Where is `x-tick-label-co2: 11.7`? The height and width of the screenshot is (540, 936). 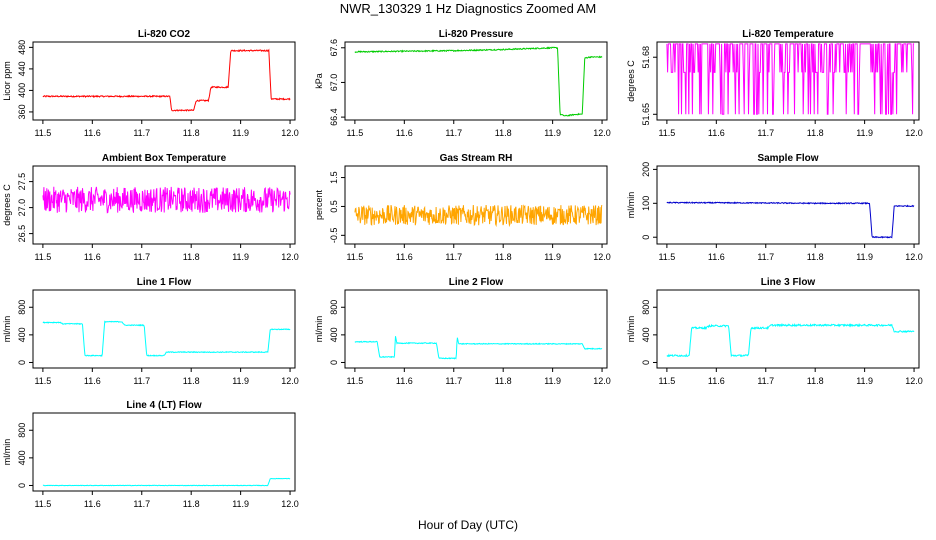 x-tick-label-co2: 11.7 is located at coordinates (141, 133).